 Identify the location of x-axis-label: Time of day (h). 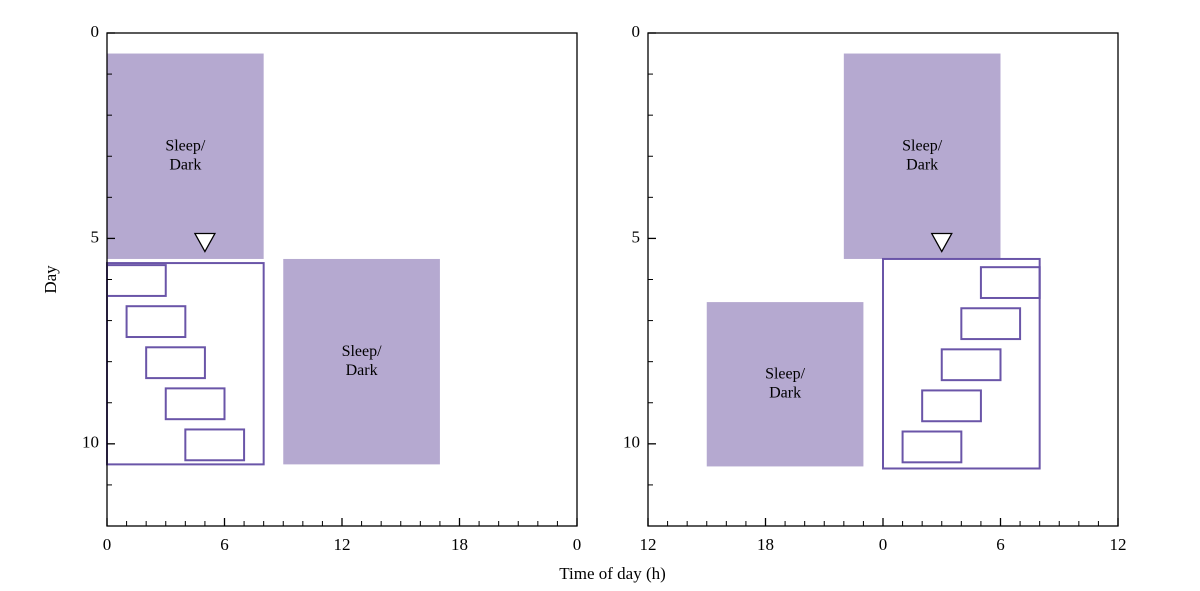
(612, 573).